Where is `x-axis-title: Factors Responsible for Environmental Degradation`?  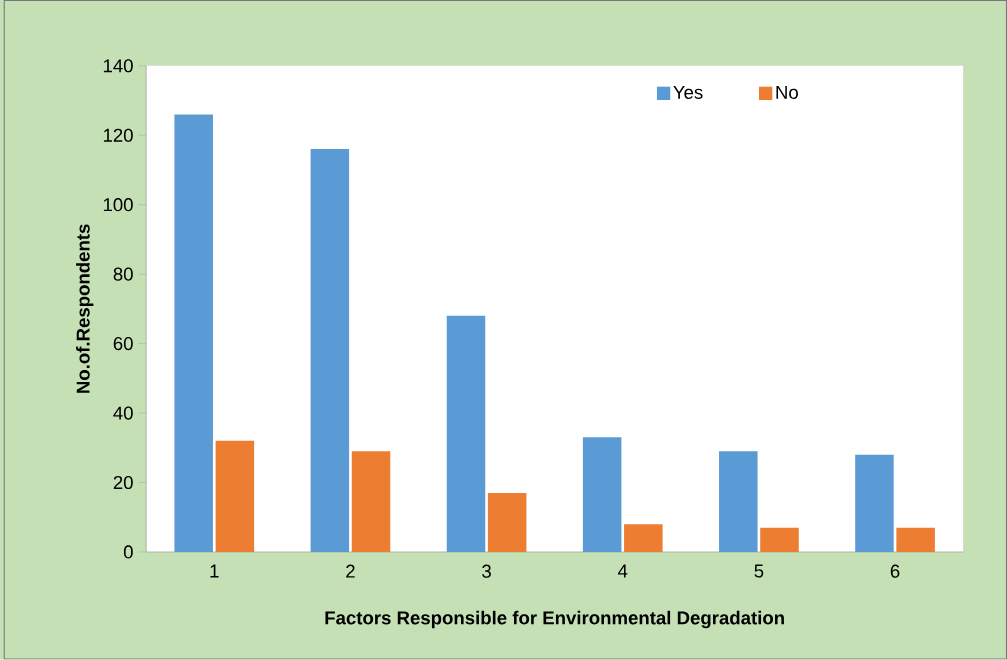 x-axis-title: Factors Responsible for Environmental Degradation is located at coordinates (554, 620).